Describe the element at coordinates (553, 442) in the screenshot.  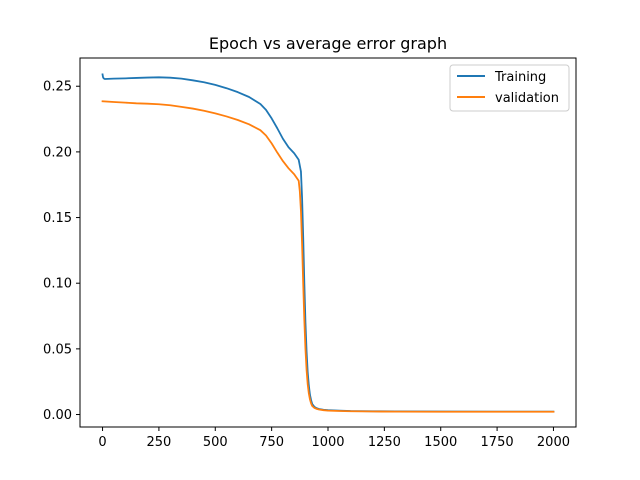
I see `x-tick-label: 2000` at that location.